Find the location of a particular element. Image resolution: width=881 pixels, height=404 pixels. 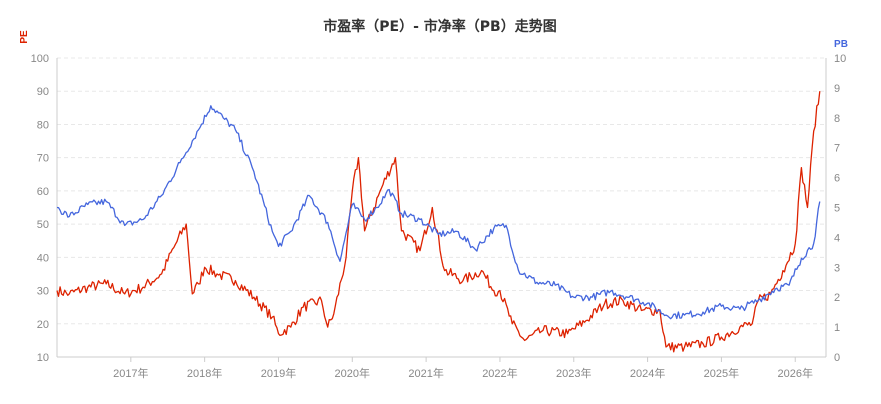

left-tick-label: 80 is located at coordinates (43, 125).